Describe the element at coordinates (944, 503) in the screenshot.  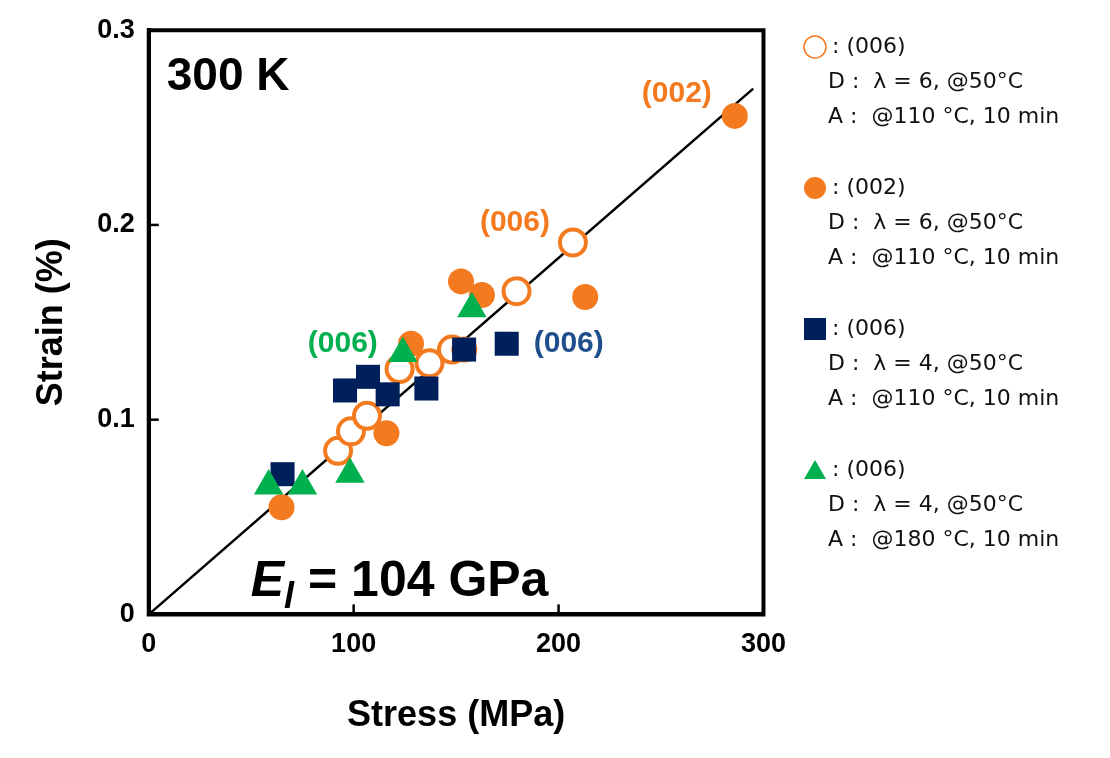
I see `legend-label: : (006) D : λ = 4, @50°C A : @180 °C, 10 min` at that location.